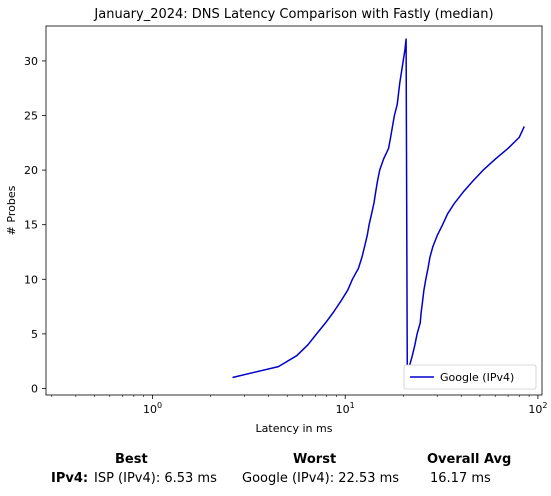  I want to click on x-tick-label: 10¹, so click(345, 408).